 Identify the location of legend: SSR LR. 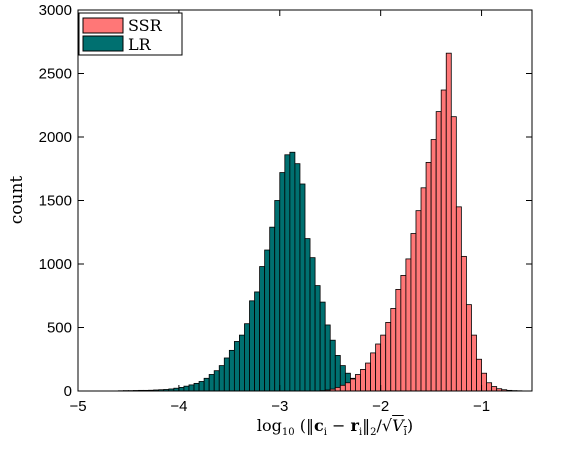
(130, 34).